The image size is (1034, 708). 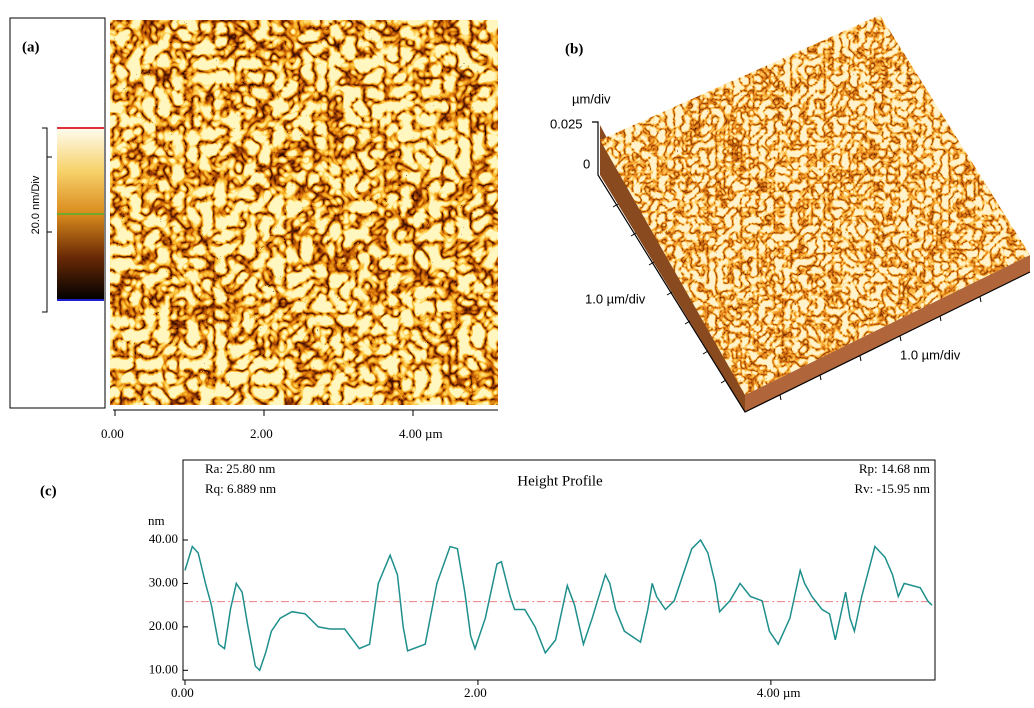 I want to click on stat: Rv: -15.95 nm, so click(x=892, y=488).